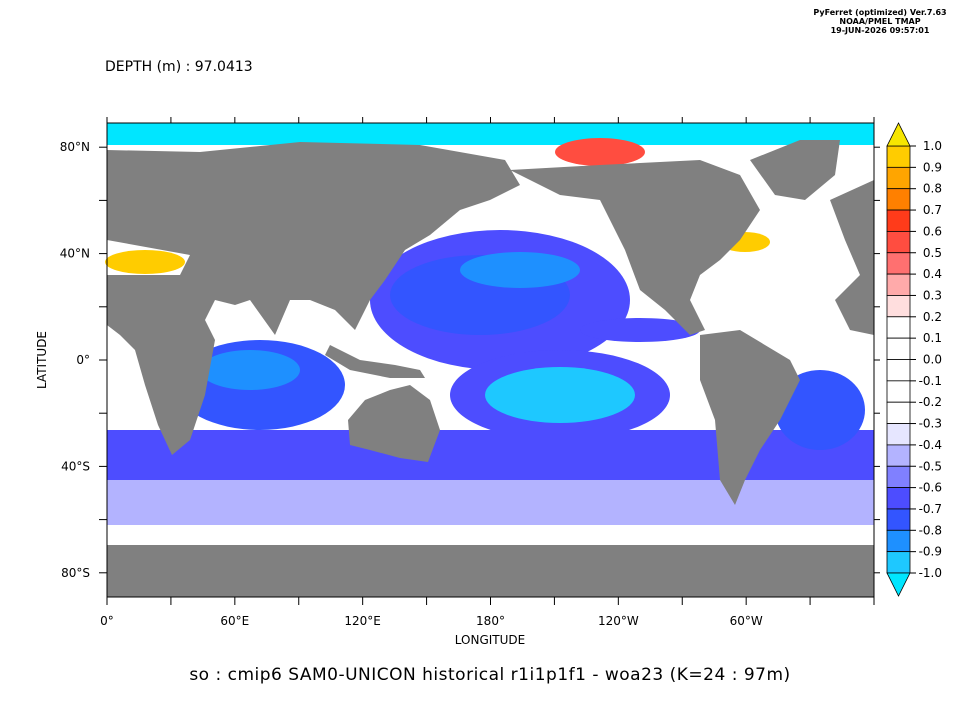 This screenshot has width=961, height=724. What do you see at coordinates (932, 338) in the screenshot?
I see `colorbar-label: 0.1` at bounding box center [932, 338].